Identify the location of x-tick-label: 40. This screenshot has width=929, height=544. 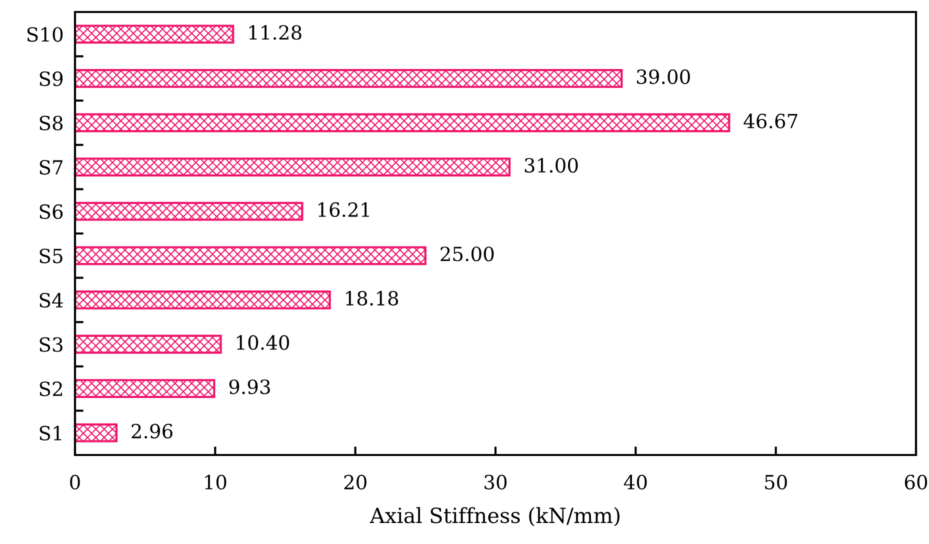
(635, 482).